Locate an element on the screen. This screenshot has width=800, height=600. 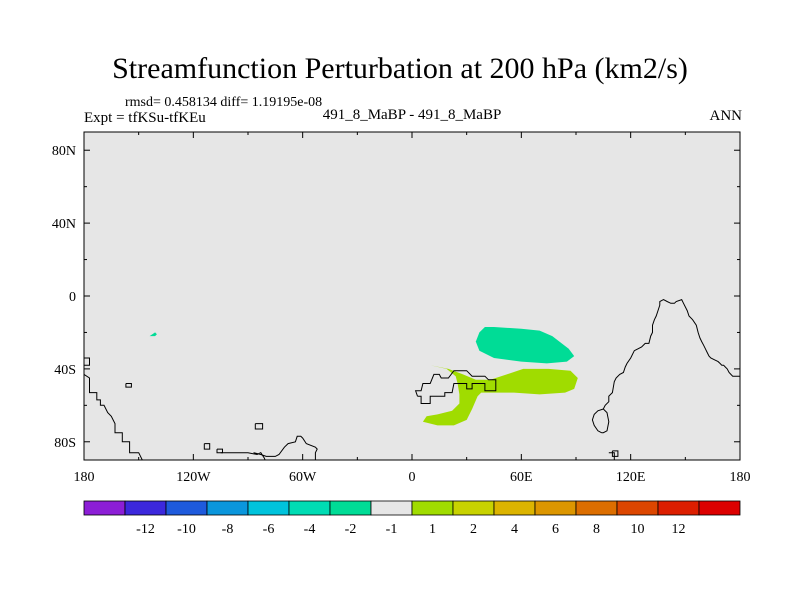
x-tick-label: 60W is located at coordinates (303, 477).